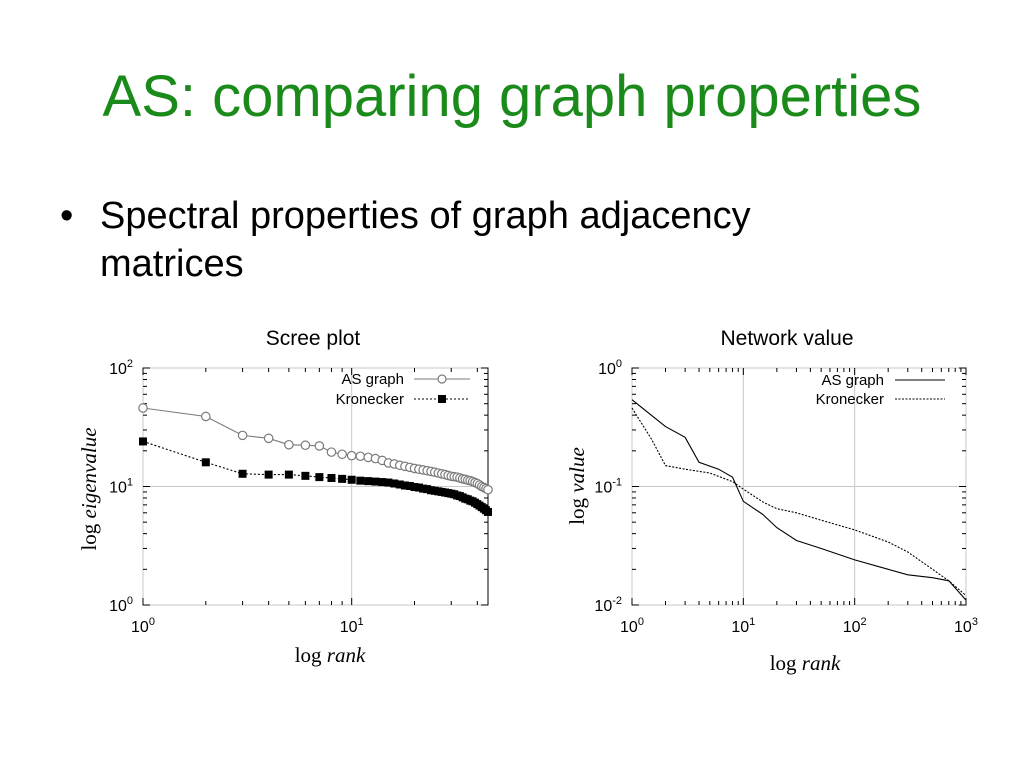 The height and width of the screenshot is (768, 1024). Describe the element at coordinates (512, 96) in the screenshot. I see `slide-title: AS: comparing graph properties` at that location.